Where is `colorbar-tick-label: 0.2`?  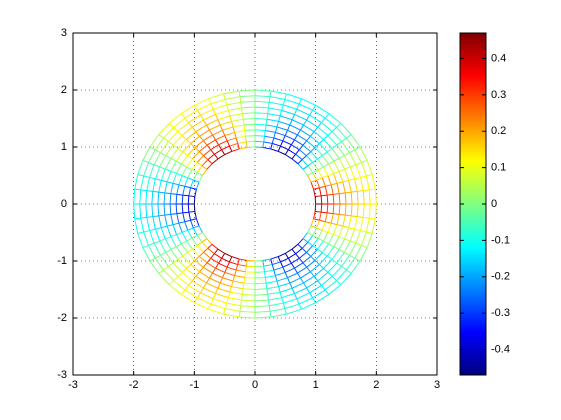
colorbar-tick-label: 0.2 is located at coordinates (498, 131).